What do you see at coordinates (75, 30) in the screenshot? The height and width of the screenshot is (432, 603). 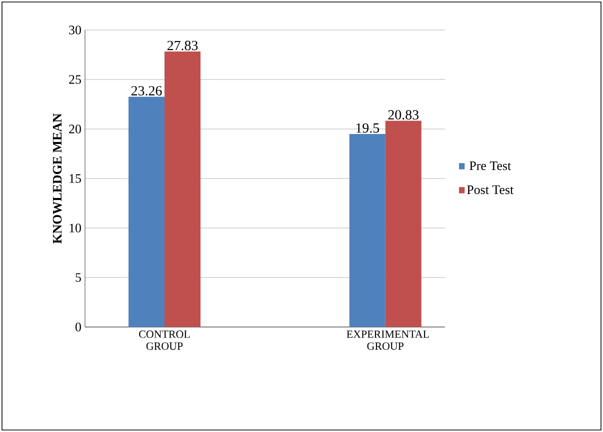 I see `y-tick-label: 30` at bounding box center [75, 30].